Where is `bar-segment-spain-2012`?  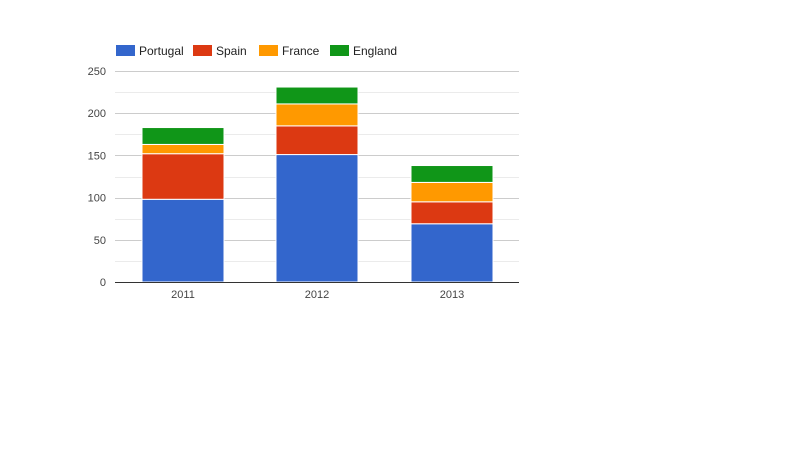
bar-segment-spain-2012 is located at coordinates (317, 140).